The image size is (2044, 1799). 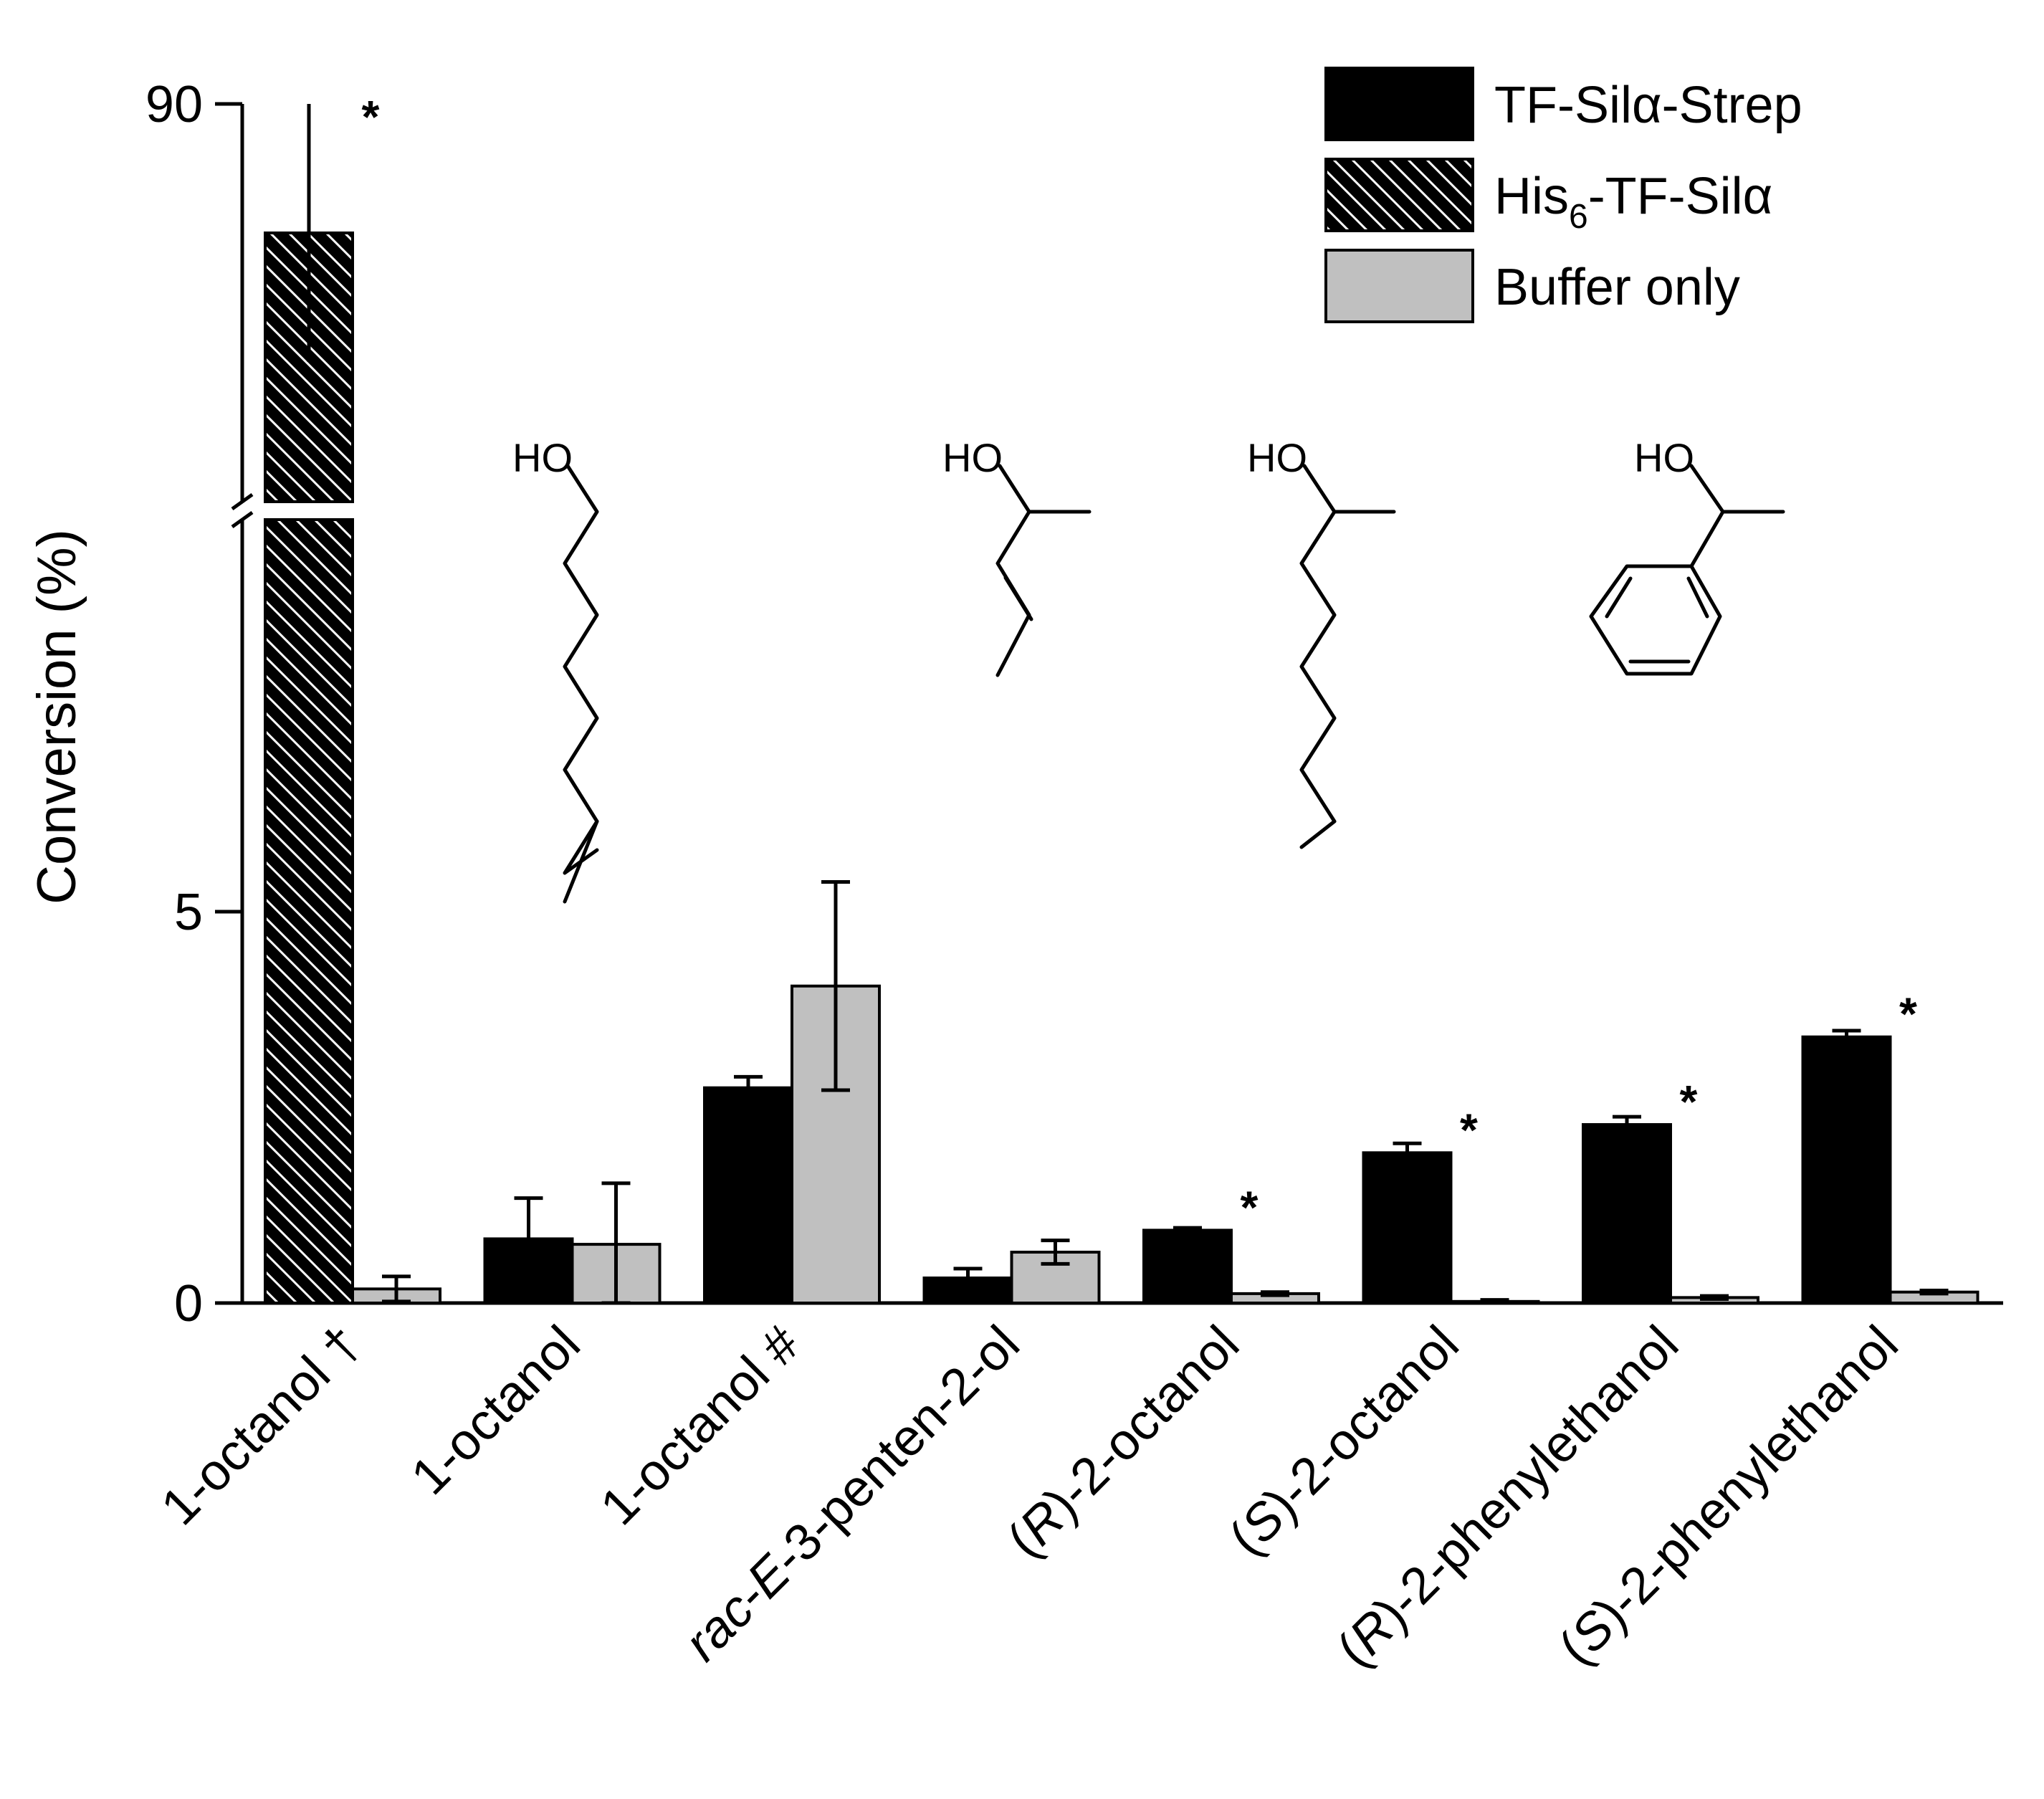 I want to click on legend-label-part: 6, so click(x=1578, y=217).